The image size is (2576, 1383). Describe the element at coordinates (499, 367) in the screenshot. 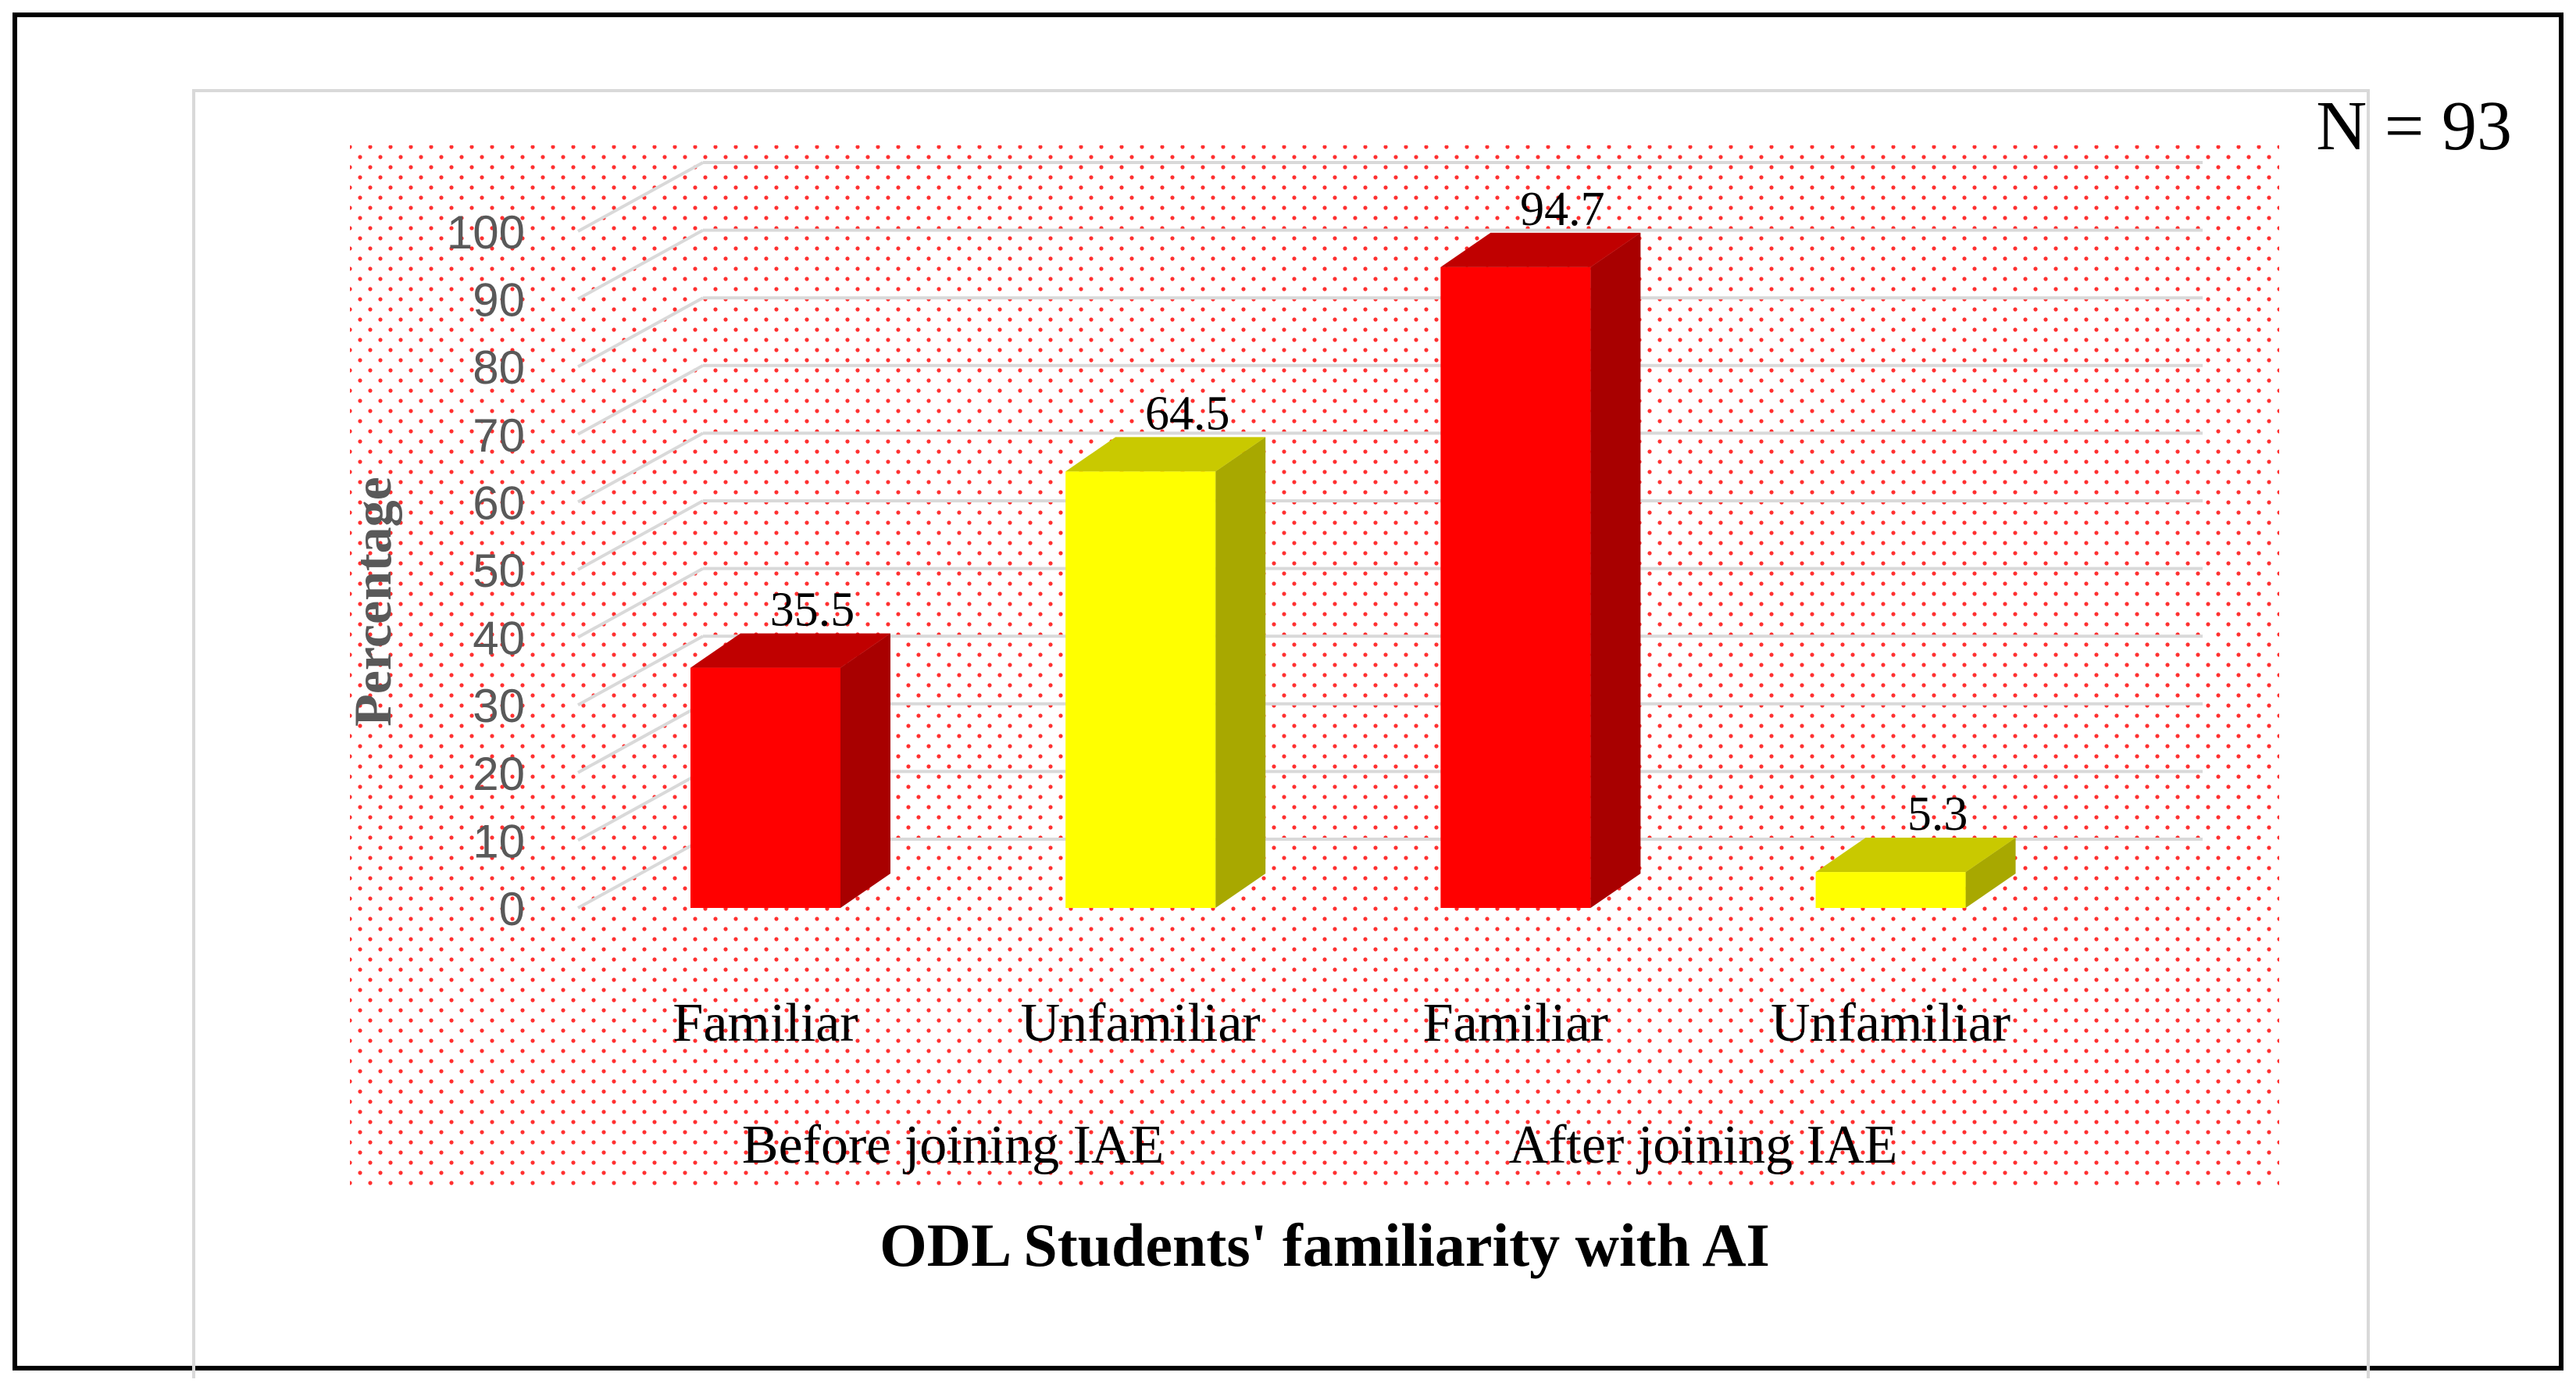

I see `y-tick-label: 80` at that location.